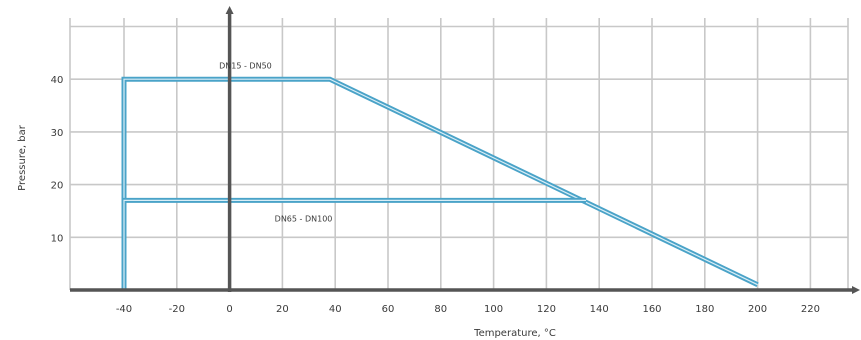 This screenshot has height=340, width=861. What do you see at coordinates (304, 218) in the screenshot?
I see `series-label-2: DN65 - DN100` at bounding box center [304, 218].